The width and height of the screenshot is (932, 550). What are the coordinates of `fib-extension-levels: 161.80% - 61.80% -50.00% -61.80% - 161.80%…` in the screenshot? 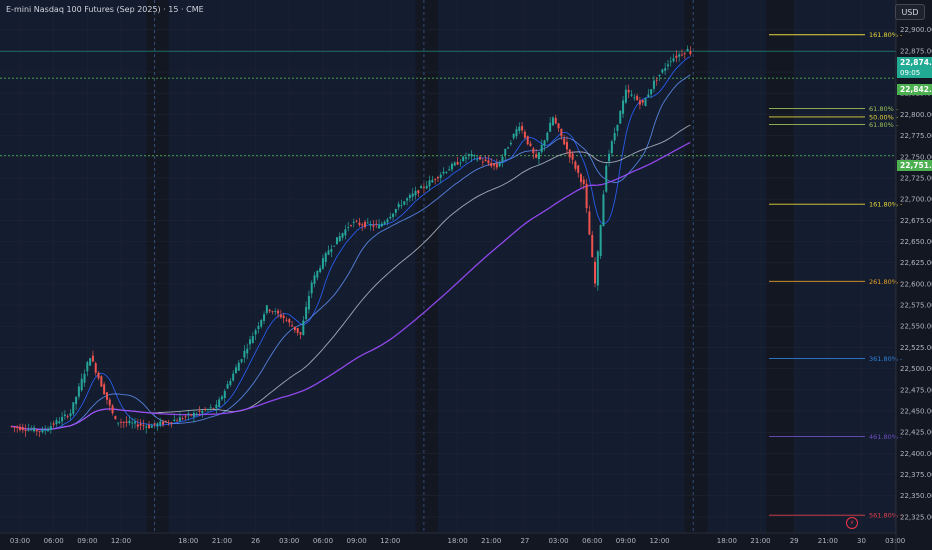 It's located at (836, 275).